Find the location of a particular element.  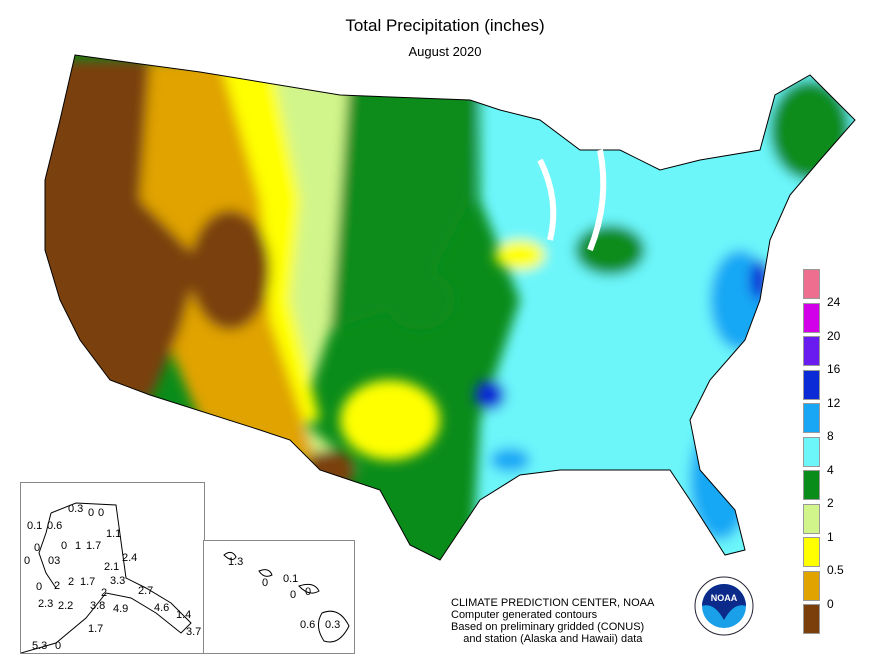

legend-label: 4 is located at coordinates (830, 469).